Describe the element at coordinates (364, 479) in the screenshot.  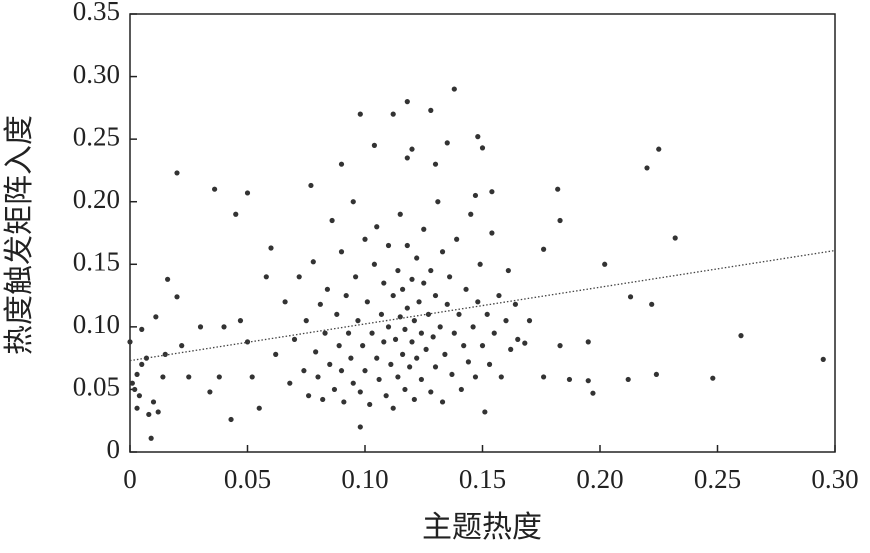
I see `x-tick-label: 0.10` at that location.